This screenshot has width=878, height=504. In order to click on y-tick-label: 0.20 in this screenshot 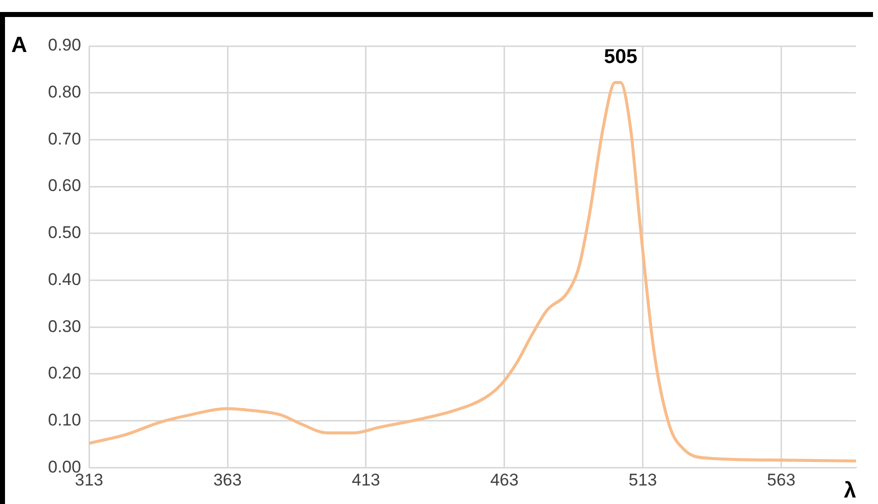, I will do `click(65, 373)`.